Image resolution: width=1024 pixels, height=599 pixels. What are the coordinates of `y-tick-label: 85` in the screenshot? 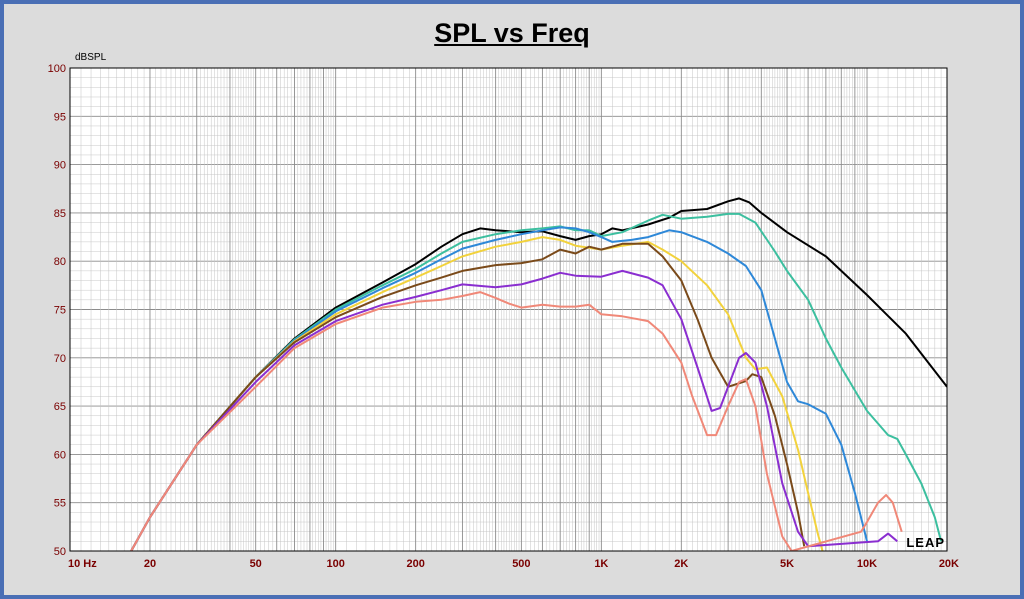 It's located at (60, 214).